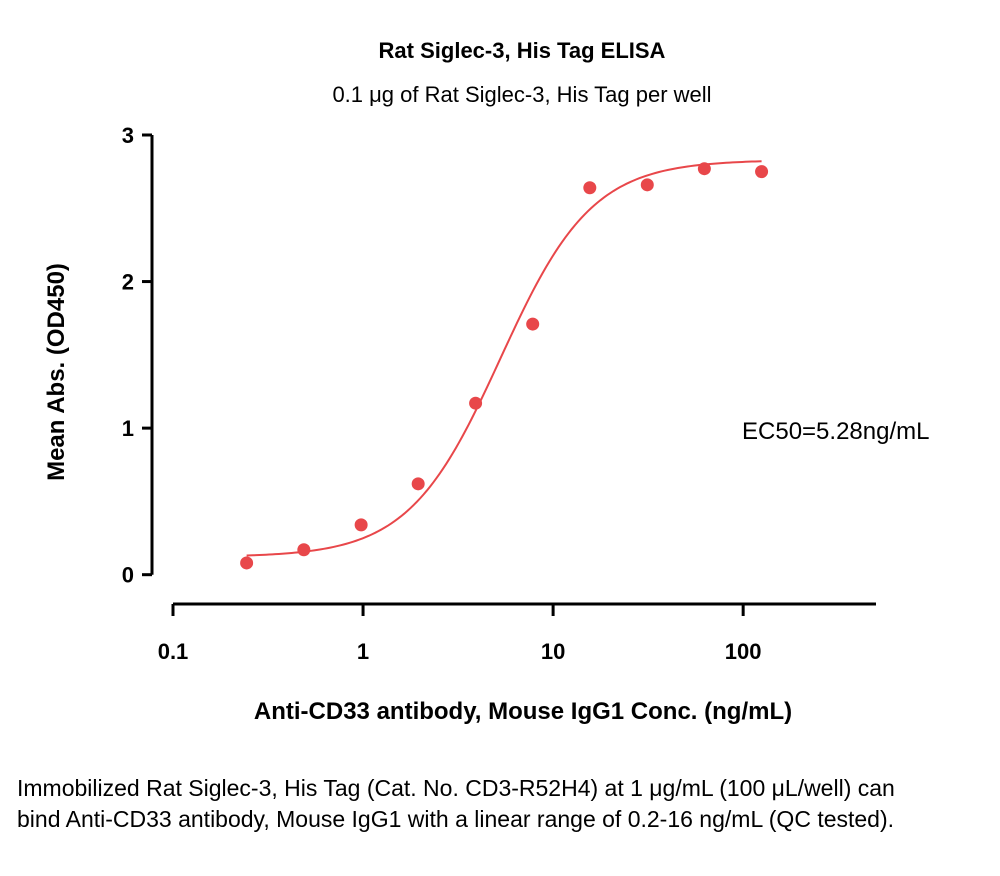 This screenshot has width=1000, height=876. What do you see at coordinates (553, 651) in the screenshot?
I see `x-tick-label: 10` at bounding box center [553, 651].